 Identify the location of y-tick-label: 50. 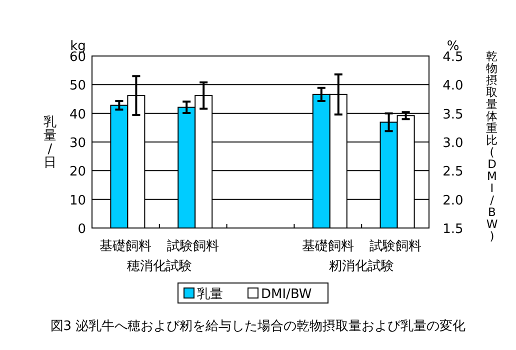
(77, 86).